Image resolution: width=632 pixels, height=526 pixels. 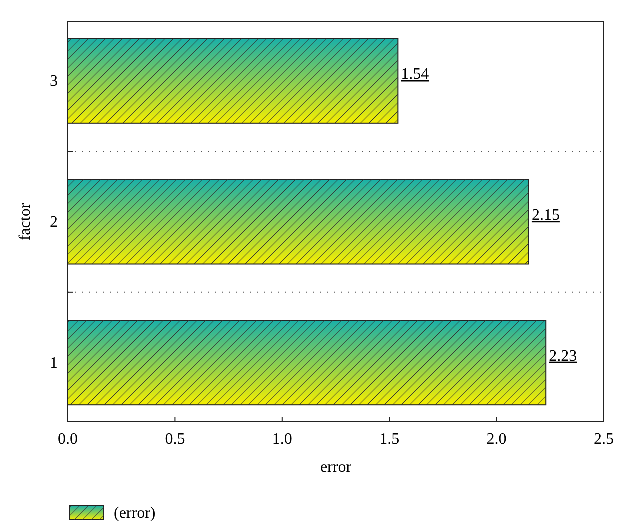 What do you see at coordinates (336, 467) in the screenshot?
I see `x-axis-title: error` at bounding box center [336, 467].